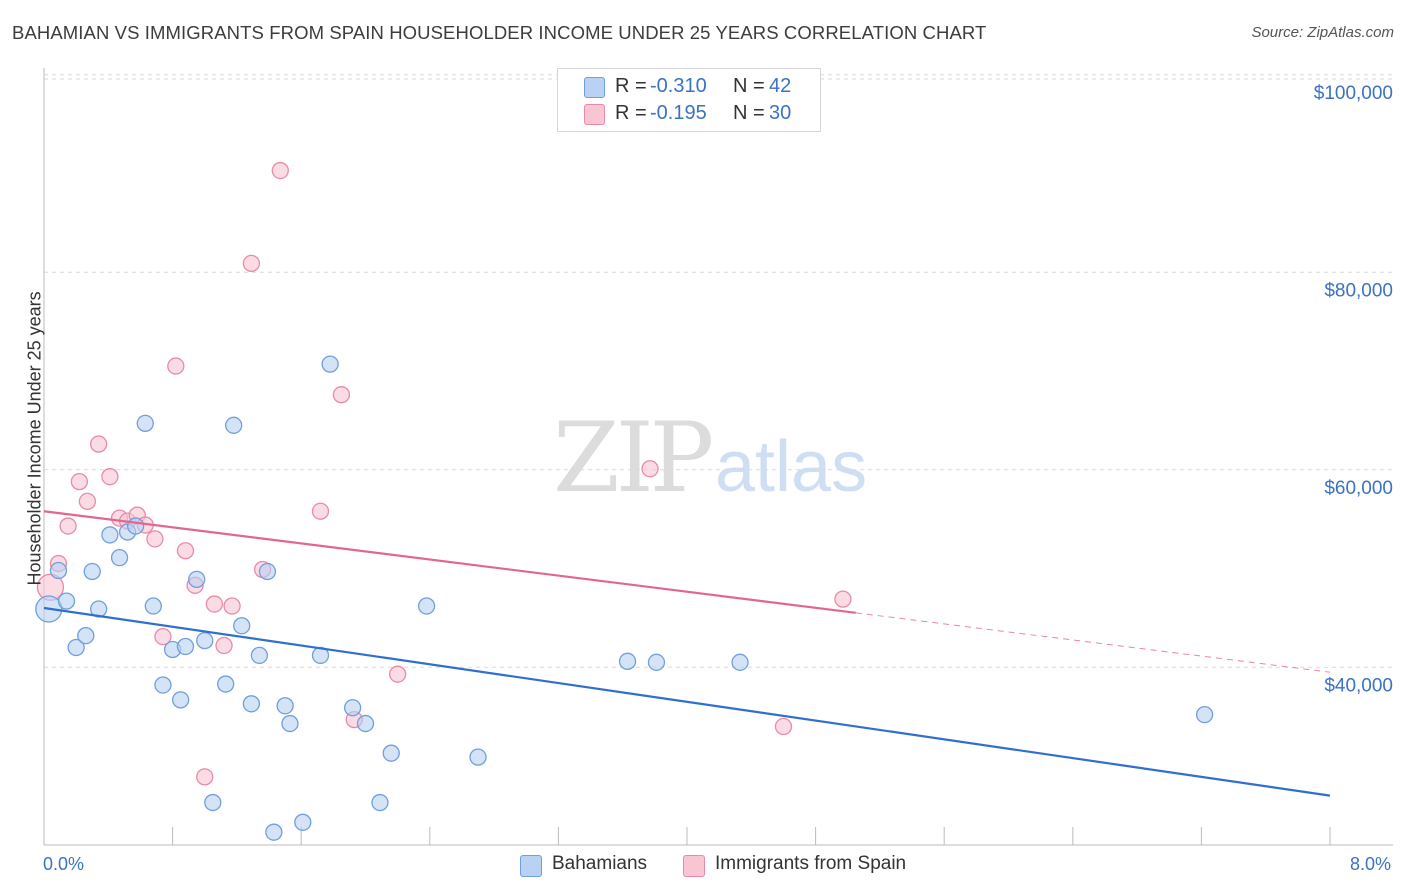  Describe the element at coordinates (1353, 93) in the screenshot. I see `y-tick-label: $100,000` at that location.